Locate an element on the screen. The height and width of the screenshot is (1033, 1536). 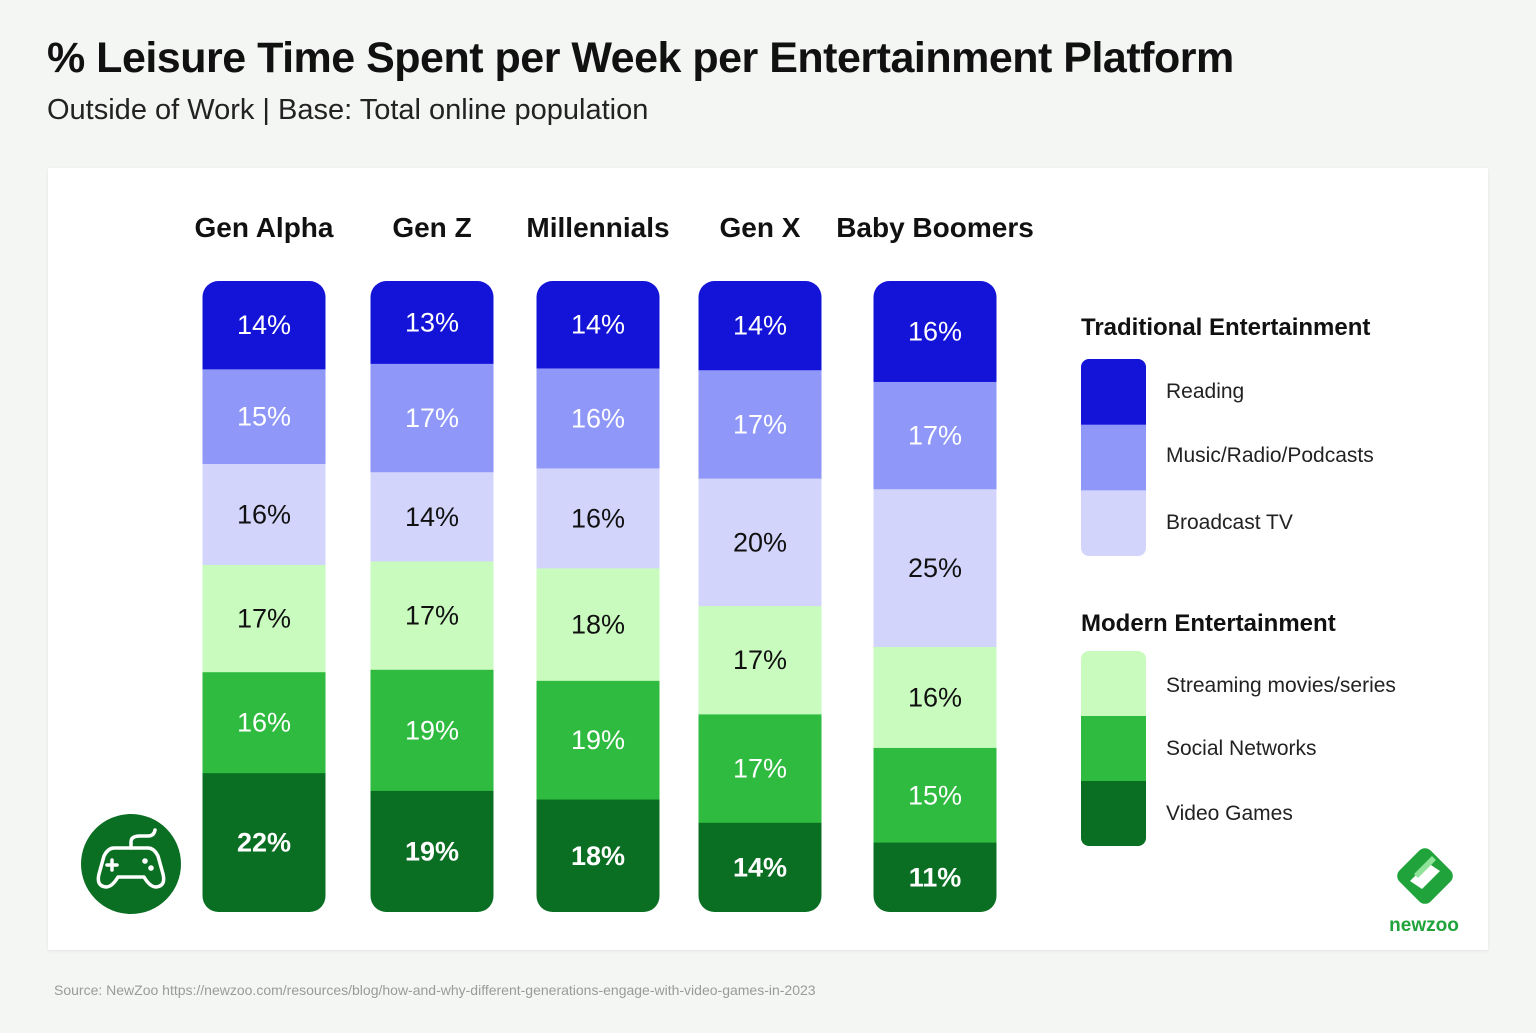
segment-social-networks-baby-boomers is located at coordinates (935, 795).